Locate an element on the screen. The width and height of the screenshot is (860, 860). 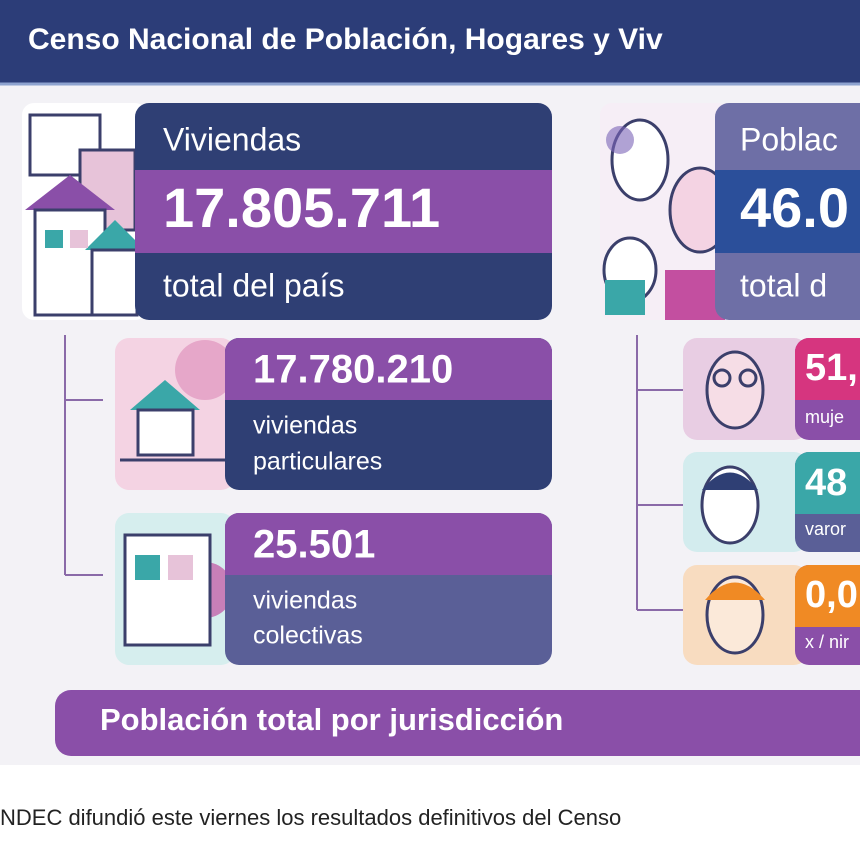
item-label: x / nir is located at coordinates (827, 642).